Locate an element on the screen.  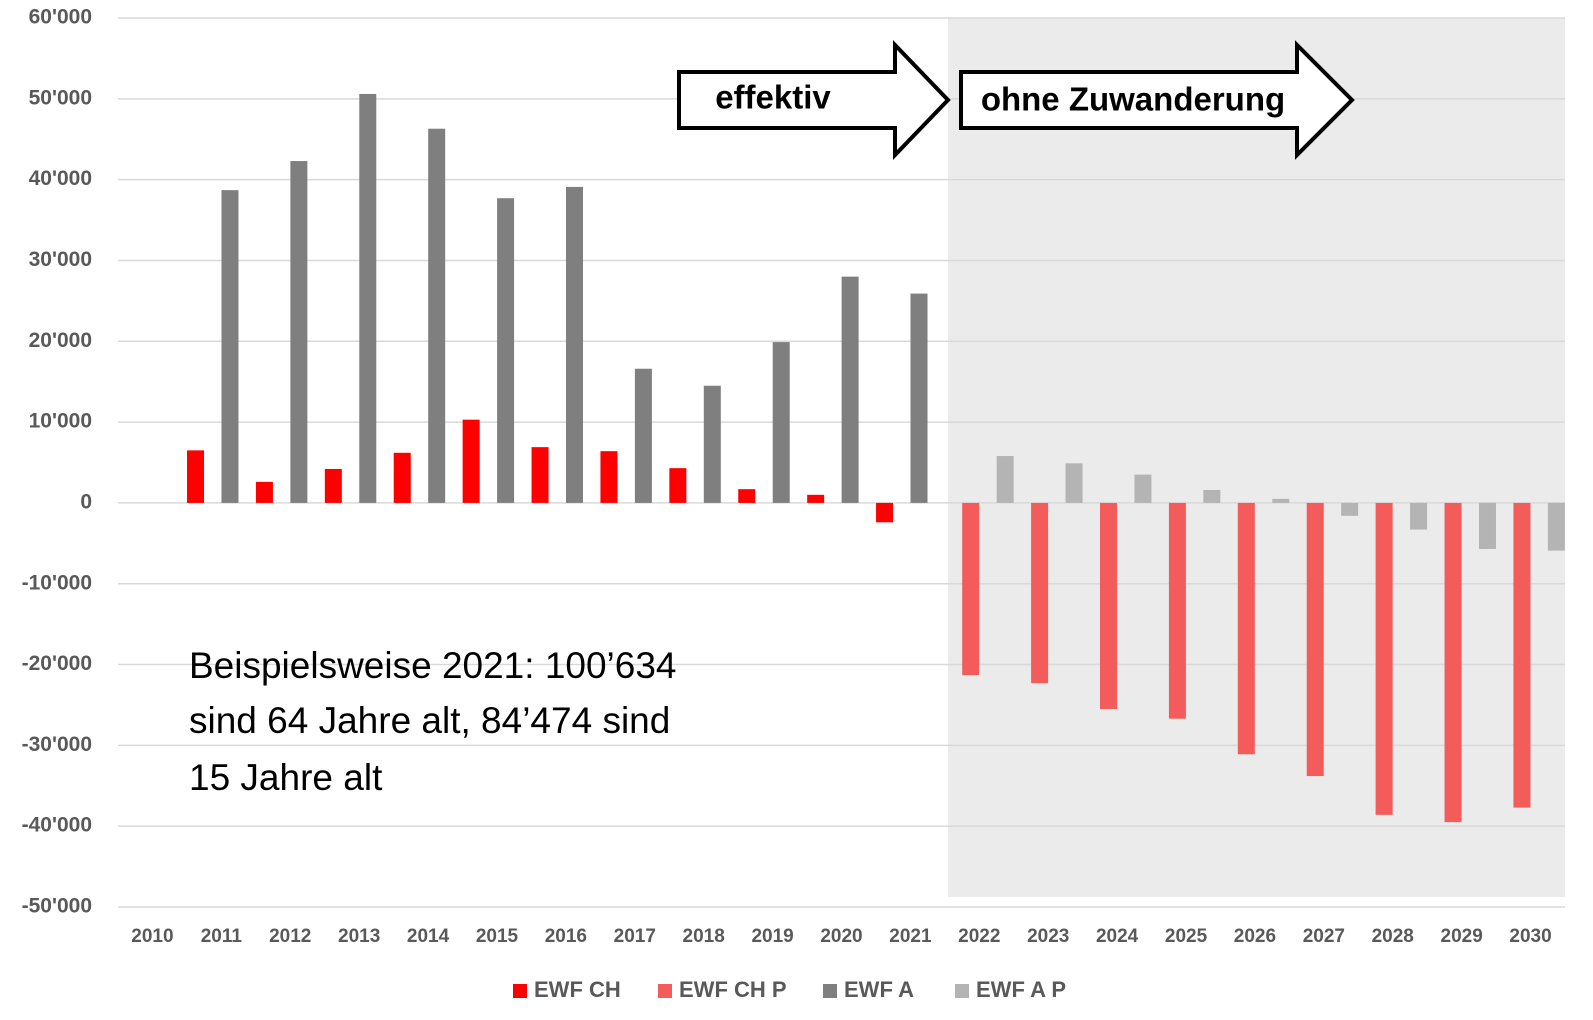
y-tick-label: 50'000 is located at coordinates (60, 97).